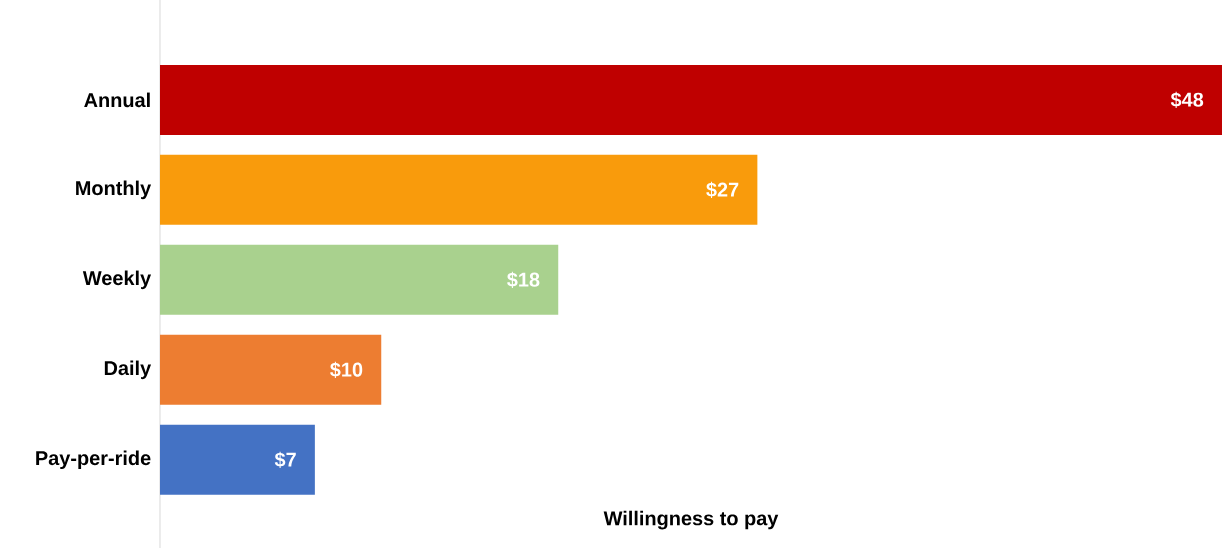 Image resolution: width=1222 pixels, height=548 pixels. Describe the element at coordinates (117, 280) in the screenshot. I see `y-tick-label: Weekly` at that location.